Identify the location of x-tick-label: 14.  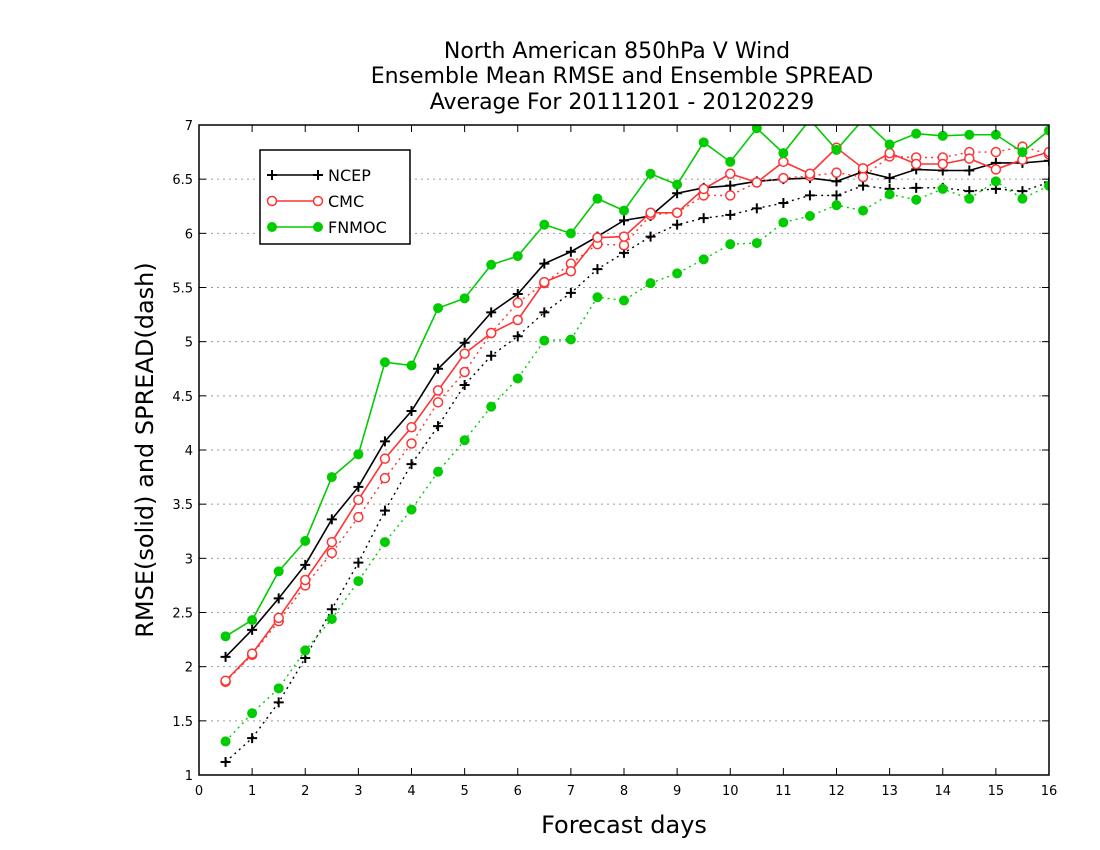
(942, 791).